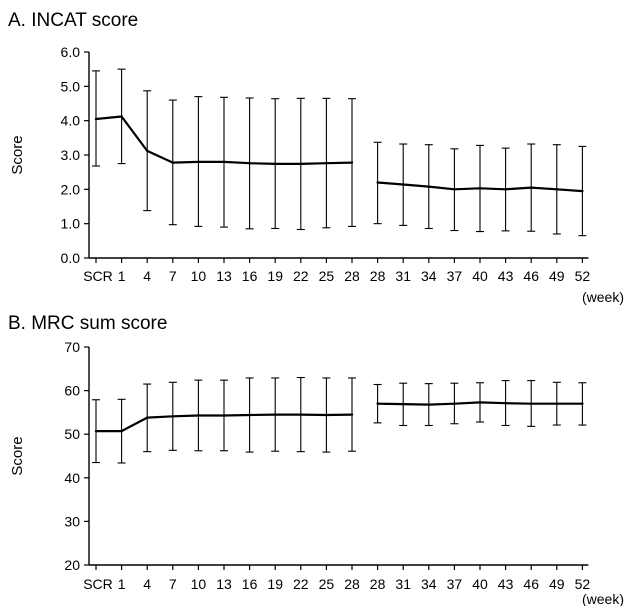 Image resolution: width=627 pixels, height=606 pixels. What do you see at coordinates (480, 276) in the screenshot?
I see `x-tick-label: 40` at bounding box center [480, 276].